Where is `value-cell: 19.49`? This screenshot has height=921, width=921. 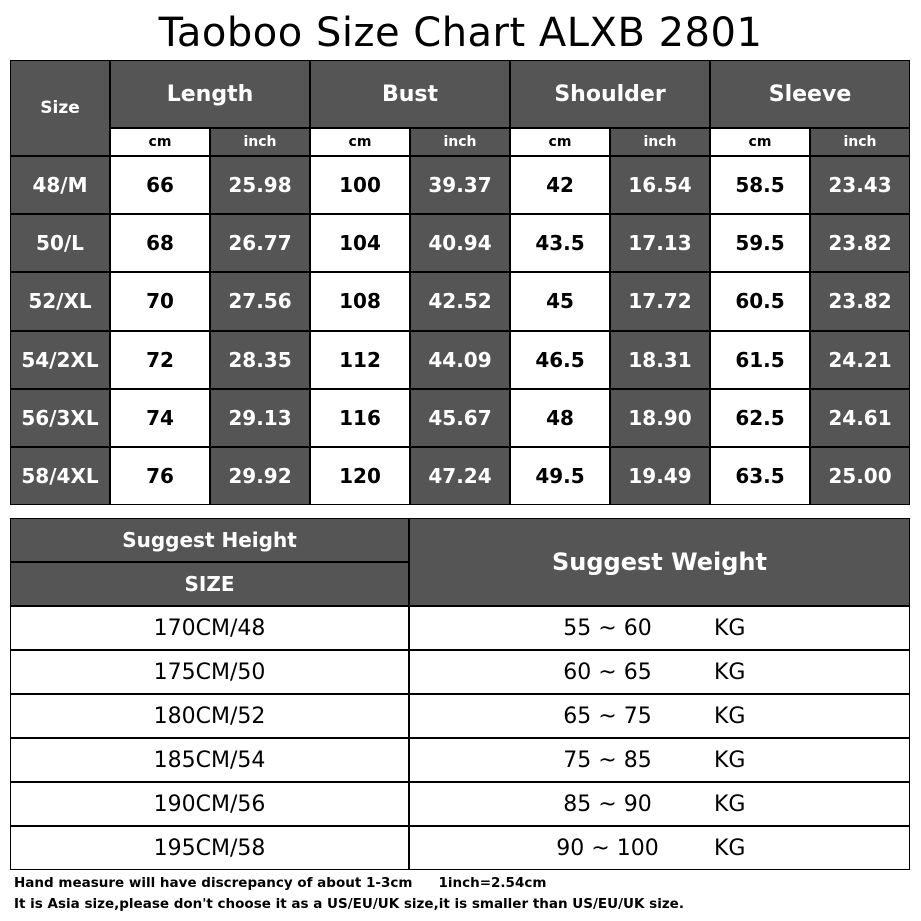
value-cell: 19.49 is located at coordinates (660, 476).